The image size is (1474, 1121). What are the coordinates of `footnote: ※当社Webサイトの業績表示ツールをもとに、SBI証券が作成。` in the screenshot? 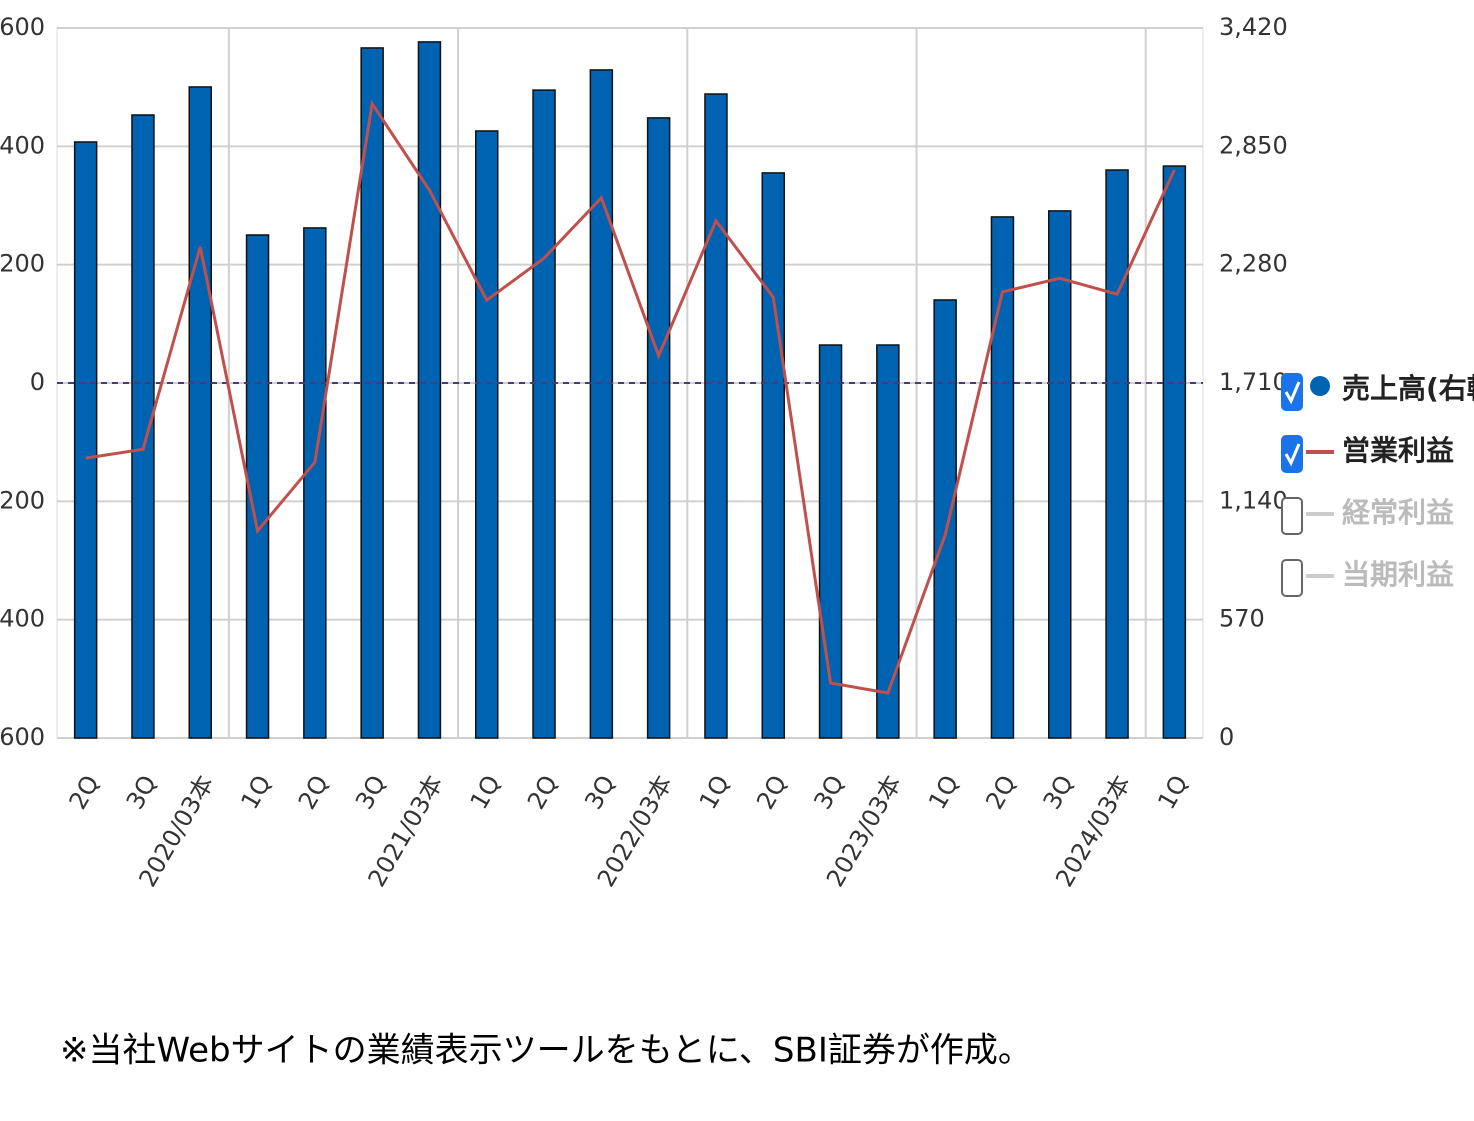 It's located at (546, 1051).